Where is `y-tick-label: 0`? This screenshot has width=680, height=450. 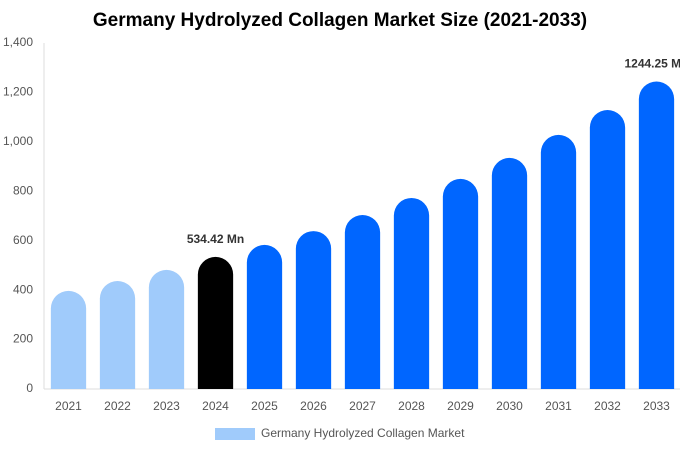 y-tick-label: 0 is located at coordinates (29, 388).